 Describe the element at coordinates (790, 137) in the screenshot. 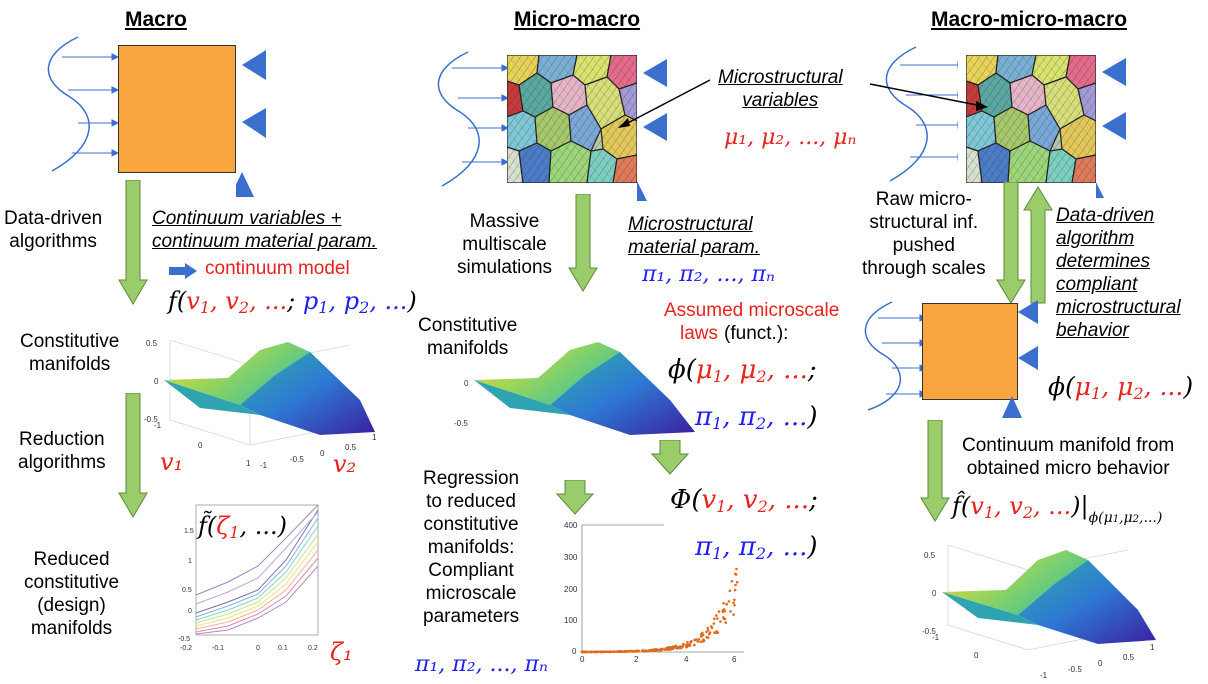

I see `mu-list: μ₁, μ₂, ..., μₙ` at that location.